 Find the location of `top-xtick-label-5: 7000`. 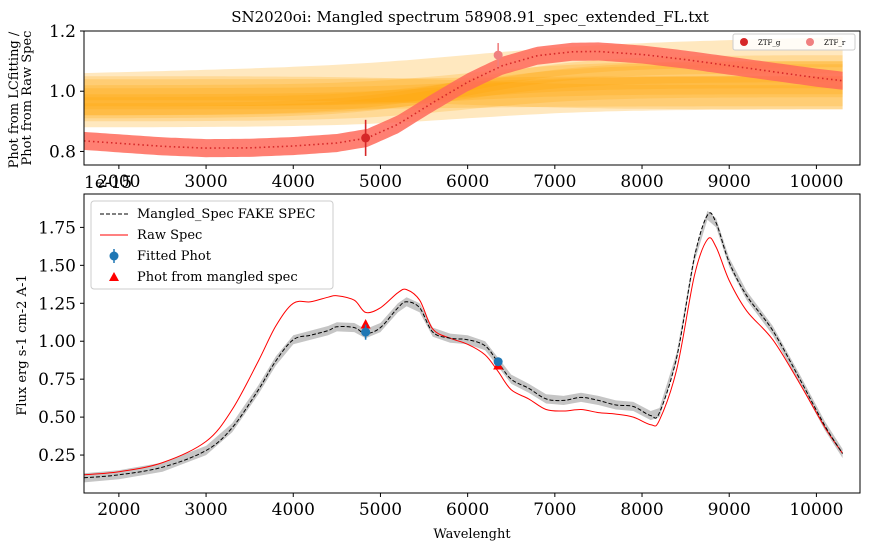

top-xtick-label-5: 7000 is located at coordinates (554, 182).